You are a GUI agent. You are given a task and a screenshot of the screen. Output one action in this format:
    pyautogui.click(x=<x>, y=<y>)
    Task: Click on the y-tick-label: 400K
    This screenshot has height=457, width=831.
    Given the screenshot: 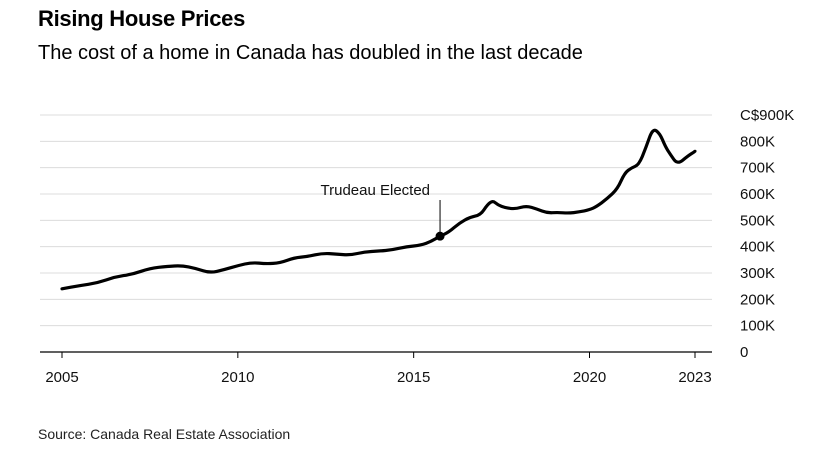 What is the action you would take?
    pyautogui.click(x=757, y=247)
    